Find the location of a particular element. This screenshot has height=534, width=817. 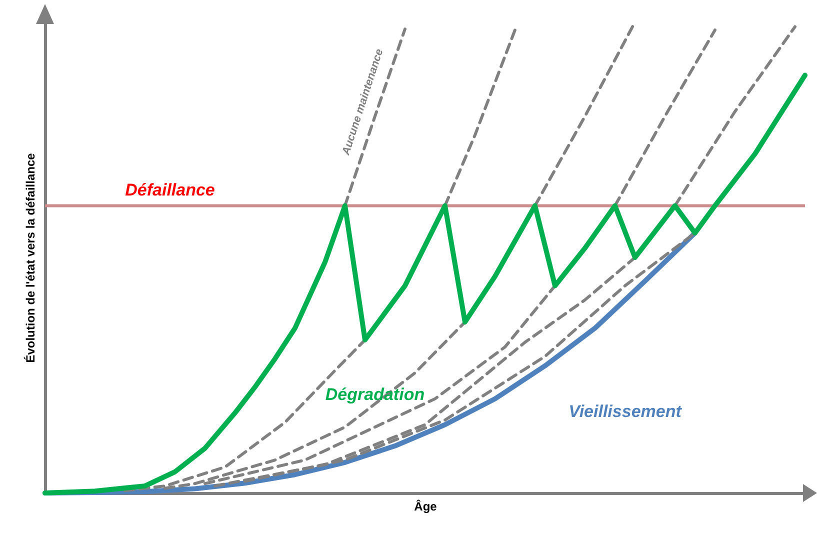

ref-line-label: Défaillance is located at coordinates (170, 190).